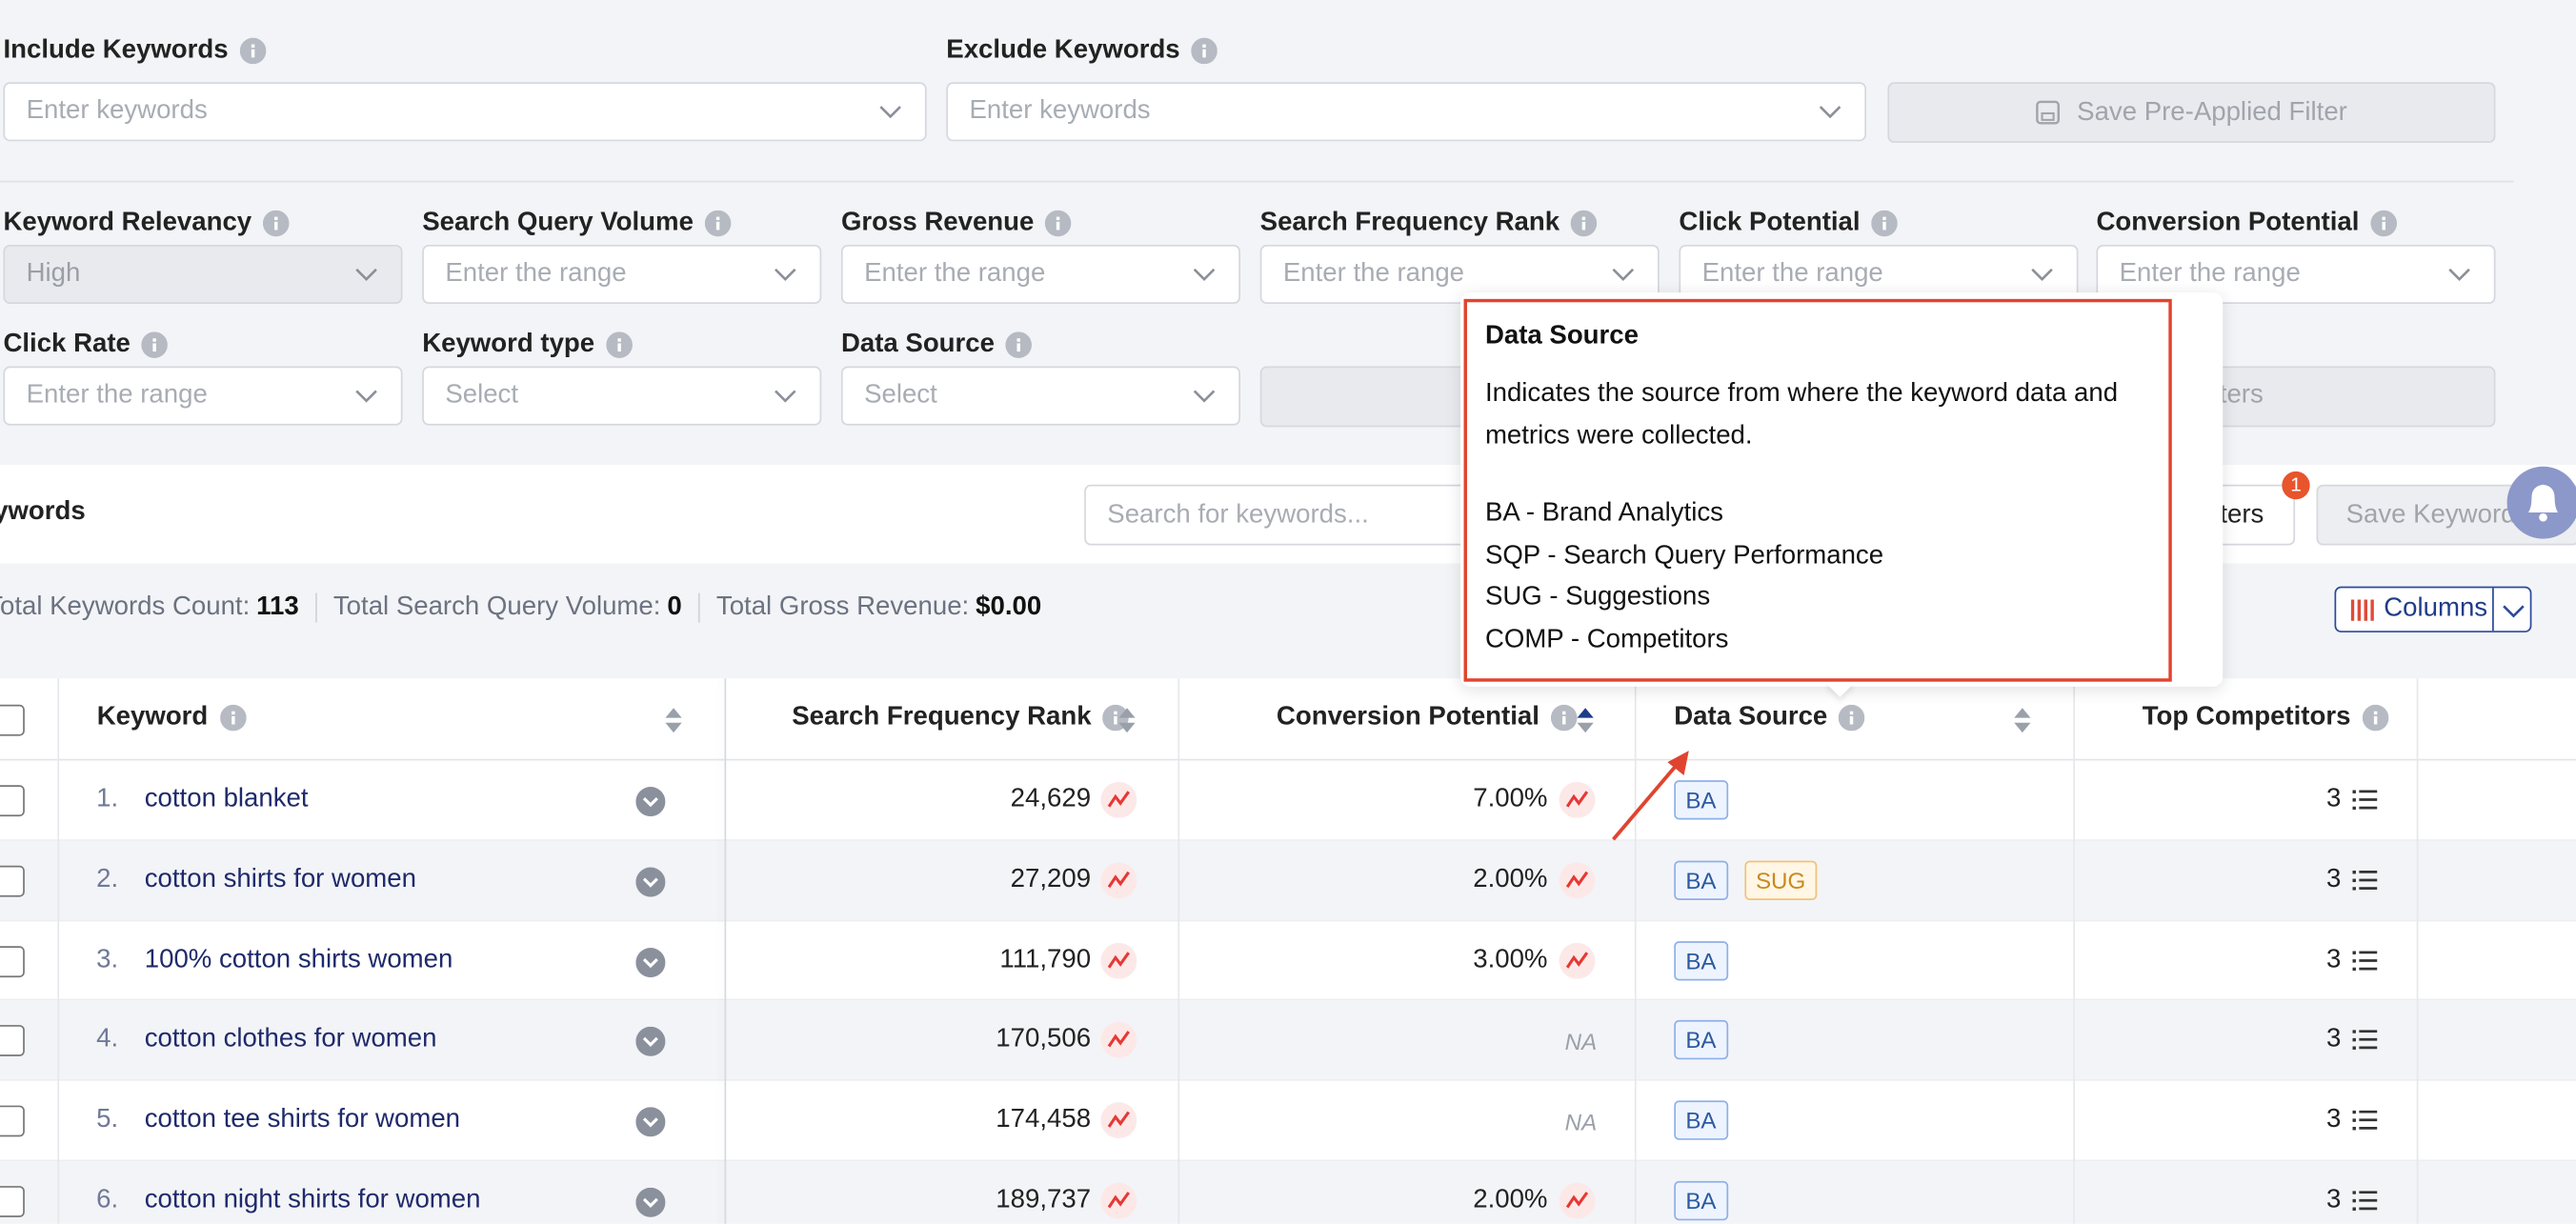 Image resolution: width=2576 pixels, height=1224 pixels. I want to click on filter-label: Data Source, so click(937, 345).